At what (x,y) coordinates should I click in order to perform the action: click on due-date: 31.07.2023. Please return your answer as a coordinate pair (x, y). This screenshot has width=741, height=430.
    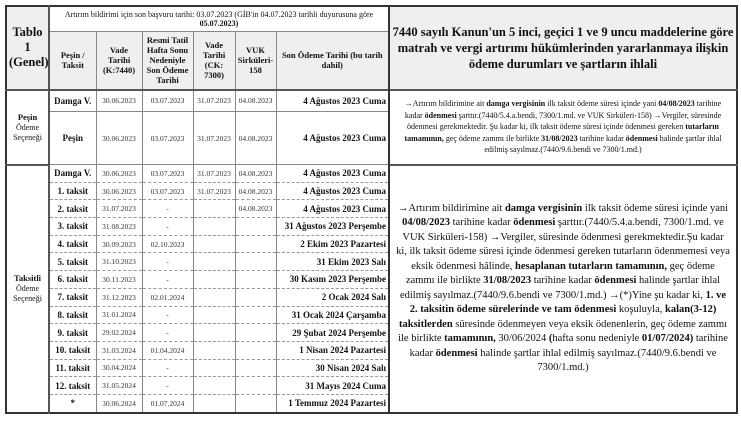
    Looking at the image, I should click on (119, 209).